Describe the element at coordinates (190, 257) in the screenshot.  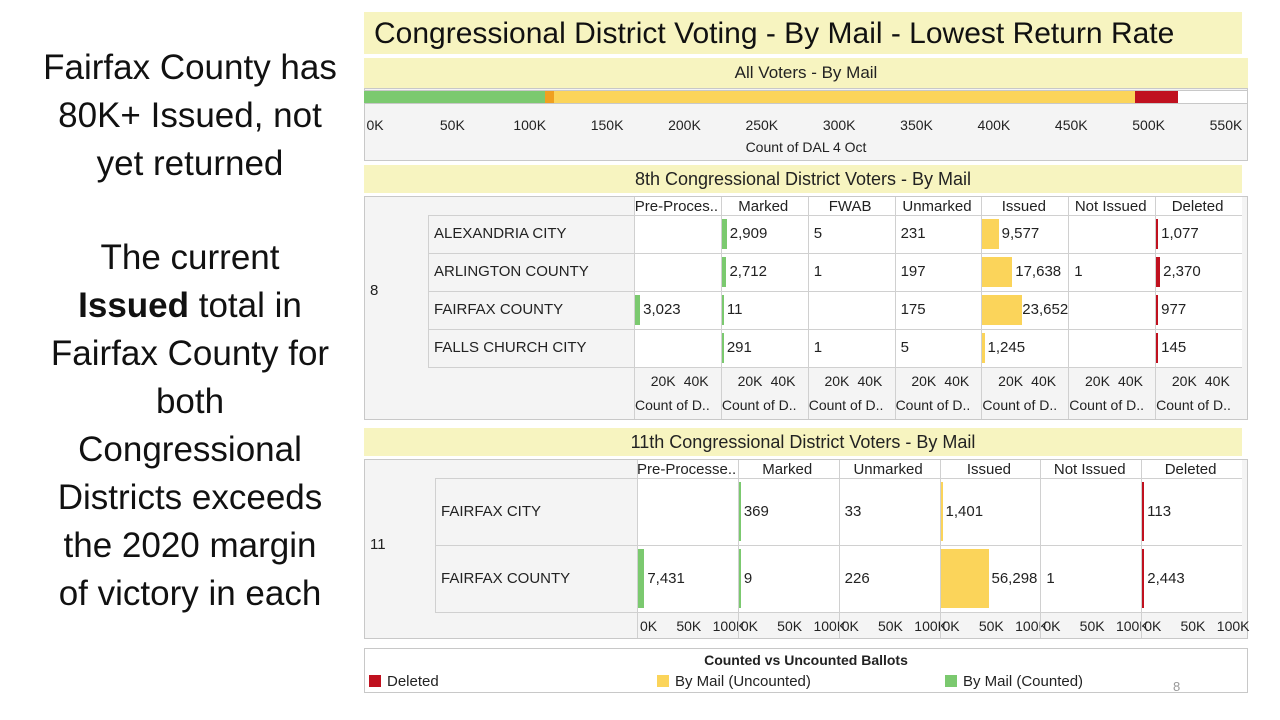
I see `summary-line: The current` at that location.